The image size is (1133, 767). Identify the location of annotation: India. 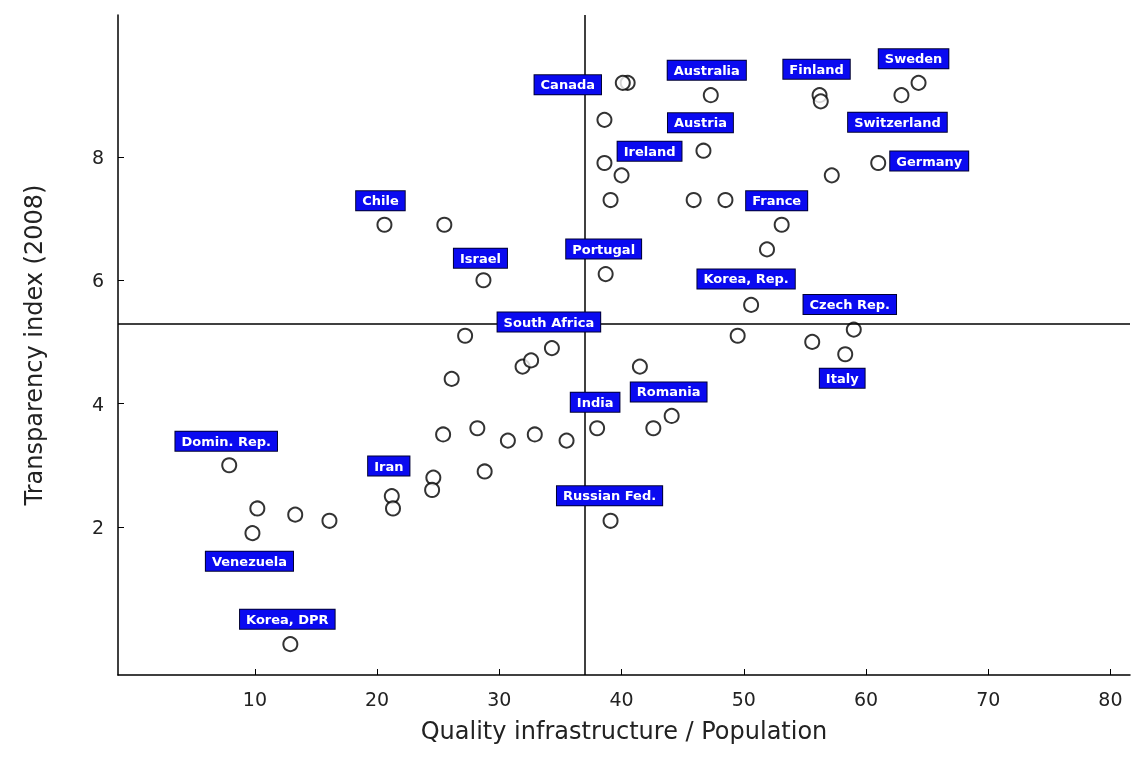
(595, 402).